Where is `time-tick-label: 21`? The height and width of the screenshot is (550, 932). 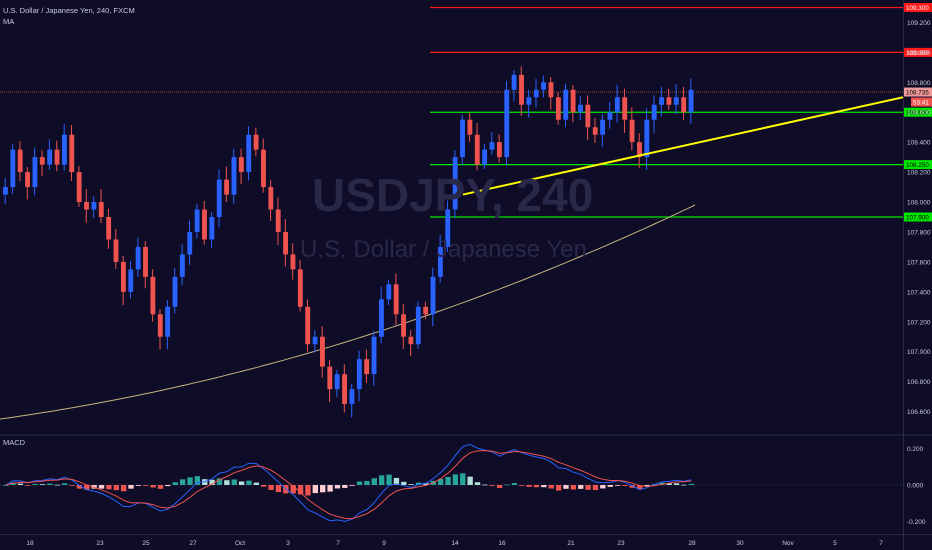 time-tick-label: 21 is located at coordinates (571, 543).